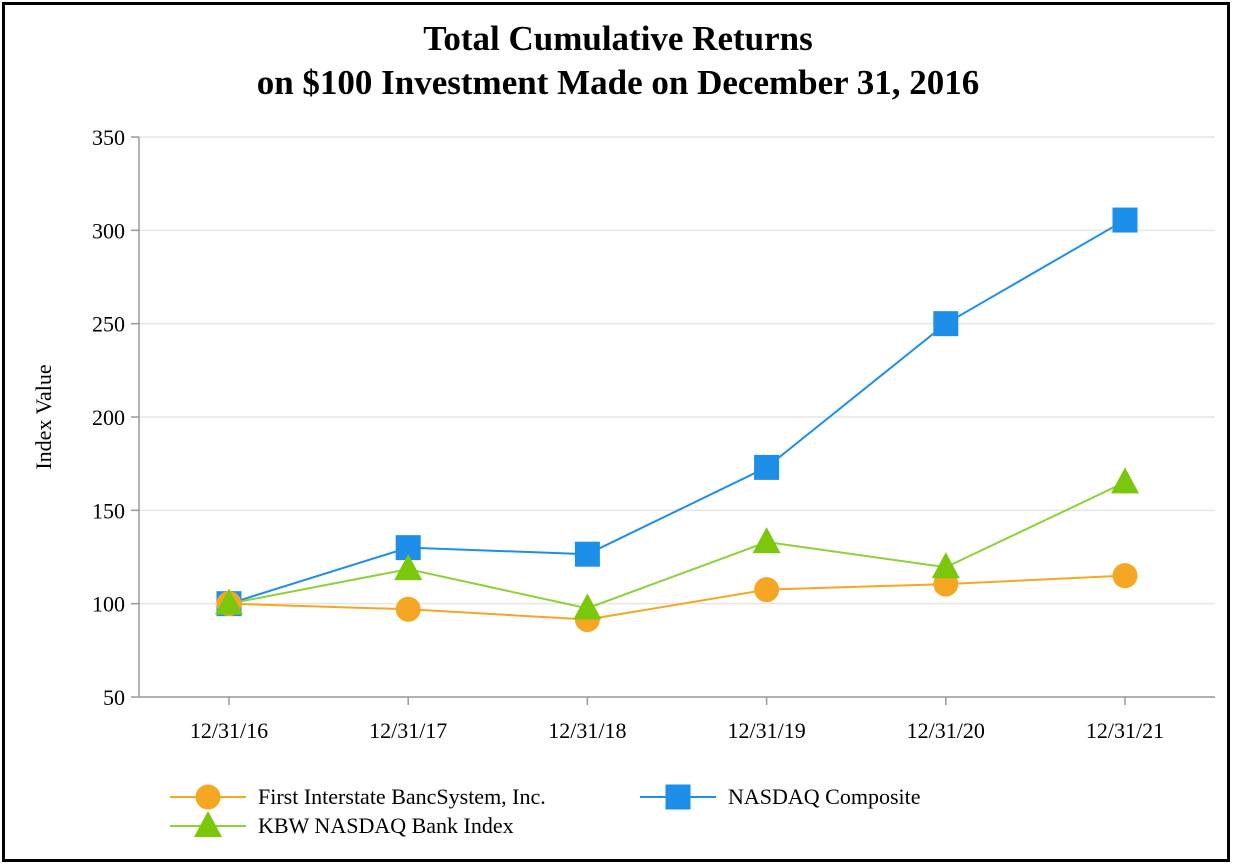  Describe the element at coordinates (946, 730) in the screenshot. I see `x-tick-label: 12/31/20` at that location.